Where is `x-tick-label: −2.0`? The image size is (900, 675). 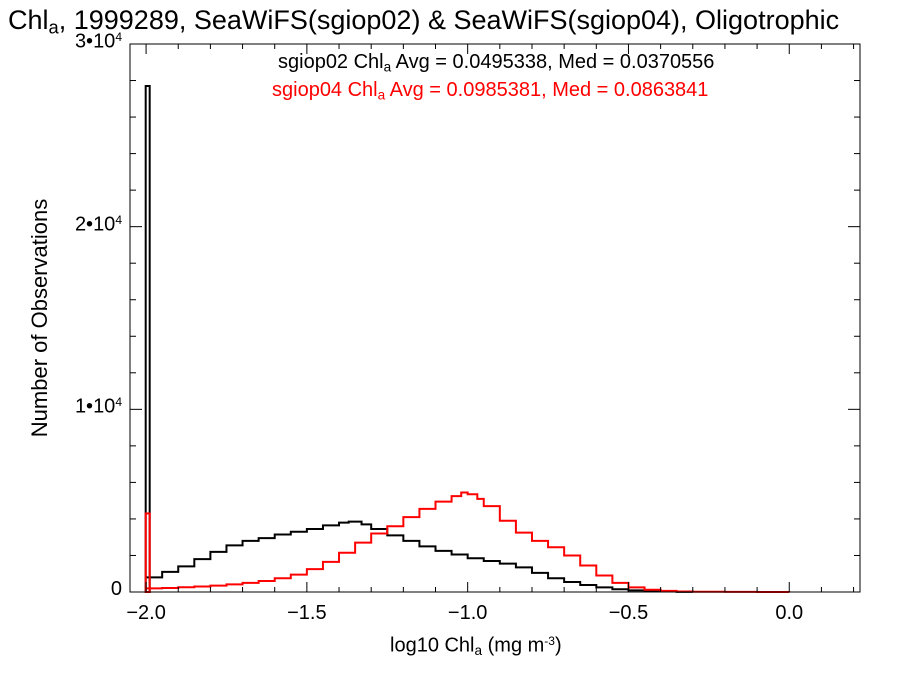
x-tick-label: −2.0 is located at coordinates (146, 613).